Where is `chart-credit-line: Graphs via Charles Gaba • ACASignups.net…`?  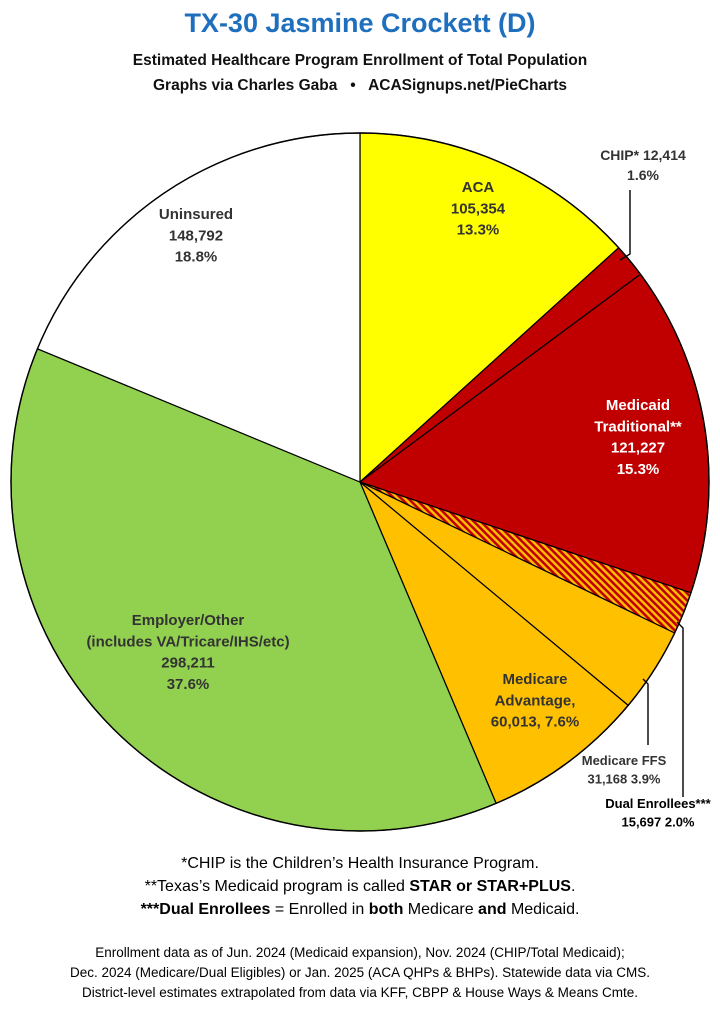 chart-credit-line: Graphs via Charles Gaba • ACASignups.net… is located at coordinates (360, 86).